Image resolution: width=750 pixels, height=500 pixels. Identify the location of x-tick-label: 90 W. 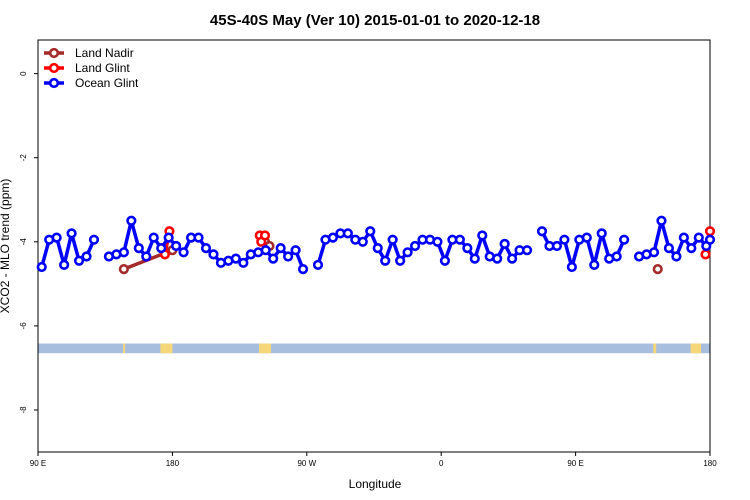
(306, 463).